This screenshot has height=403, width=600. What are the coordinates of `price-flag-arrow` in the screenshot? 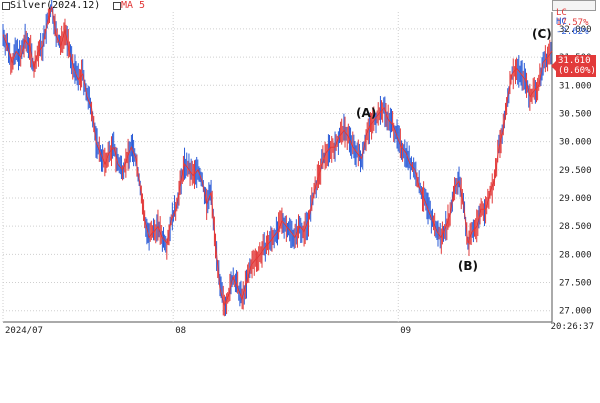 It's located at (553, 66).